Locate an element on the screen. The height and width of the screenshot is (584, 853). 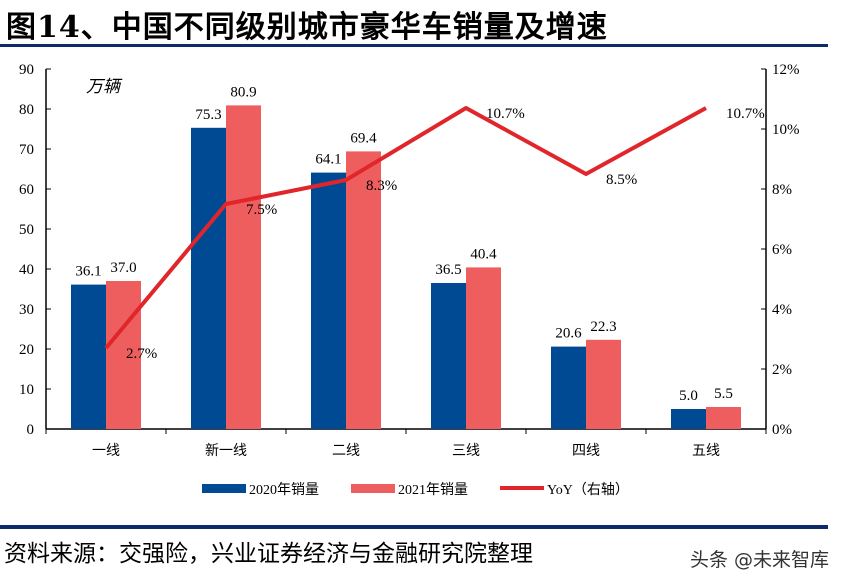
left-tick-label: 0 is located at coordinates (31, 430).